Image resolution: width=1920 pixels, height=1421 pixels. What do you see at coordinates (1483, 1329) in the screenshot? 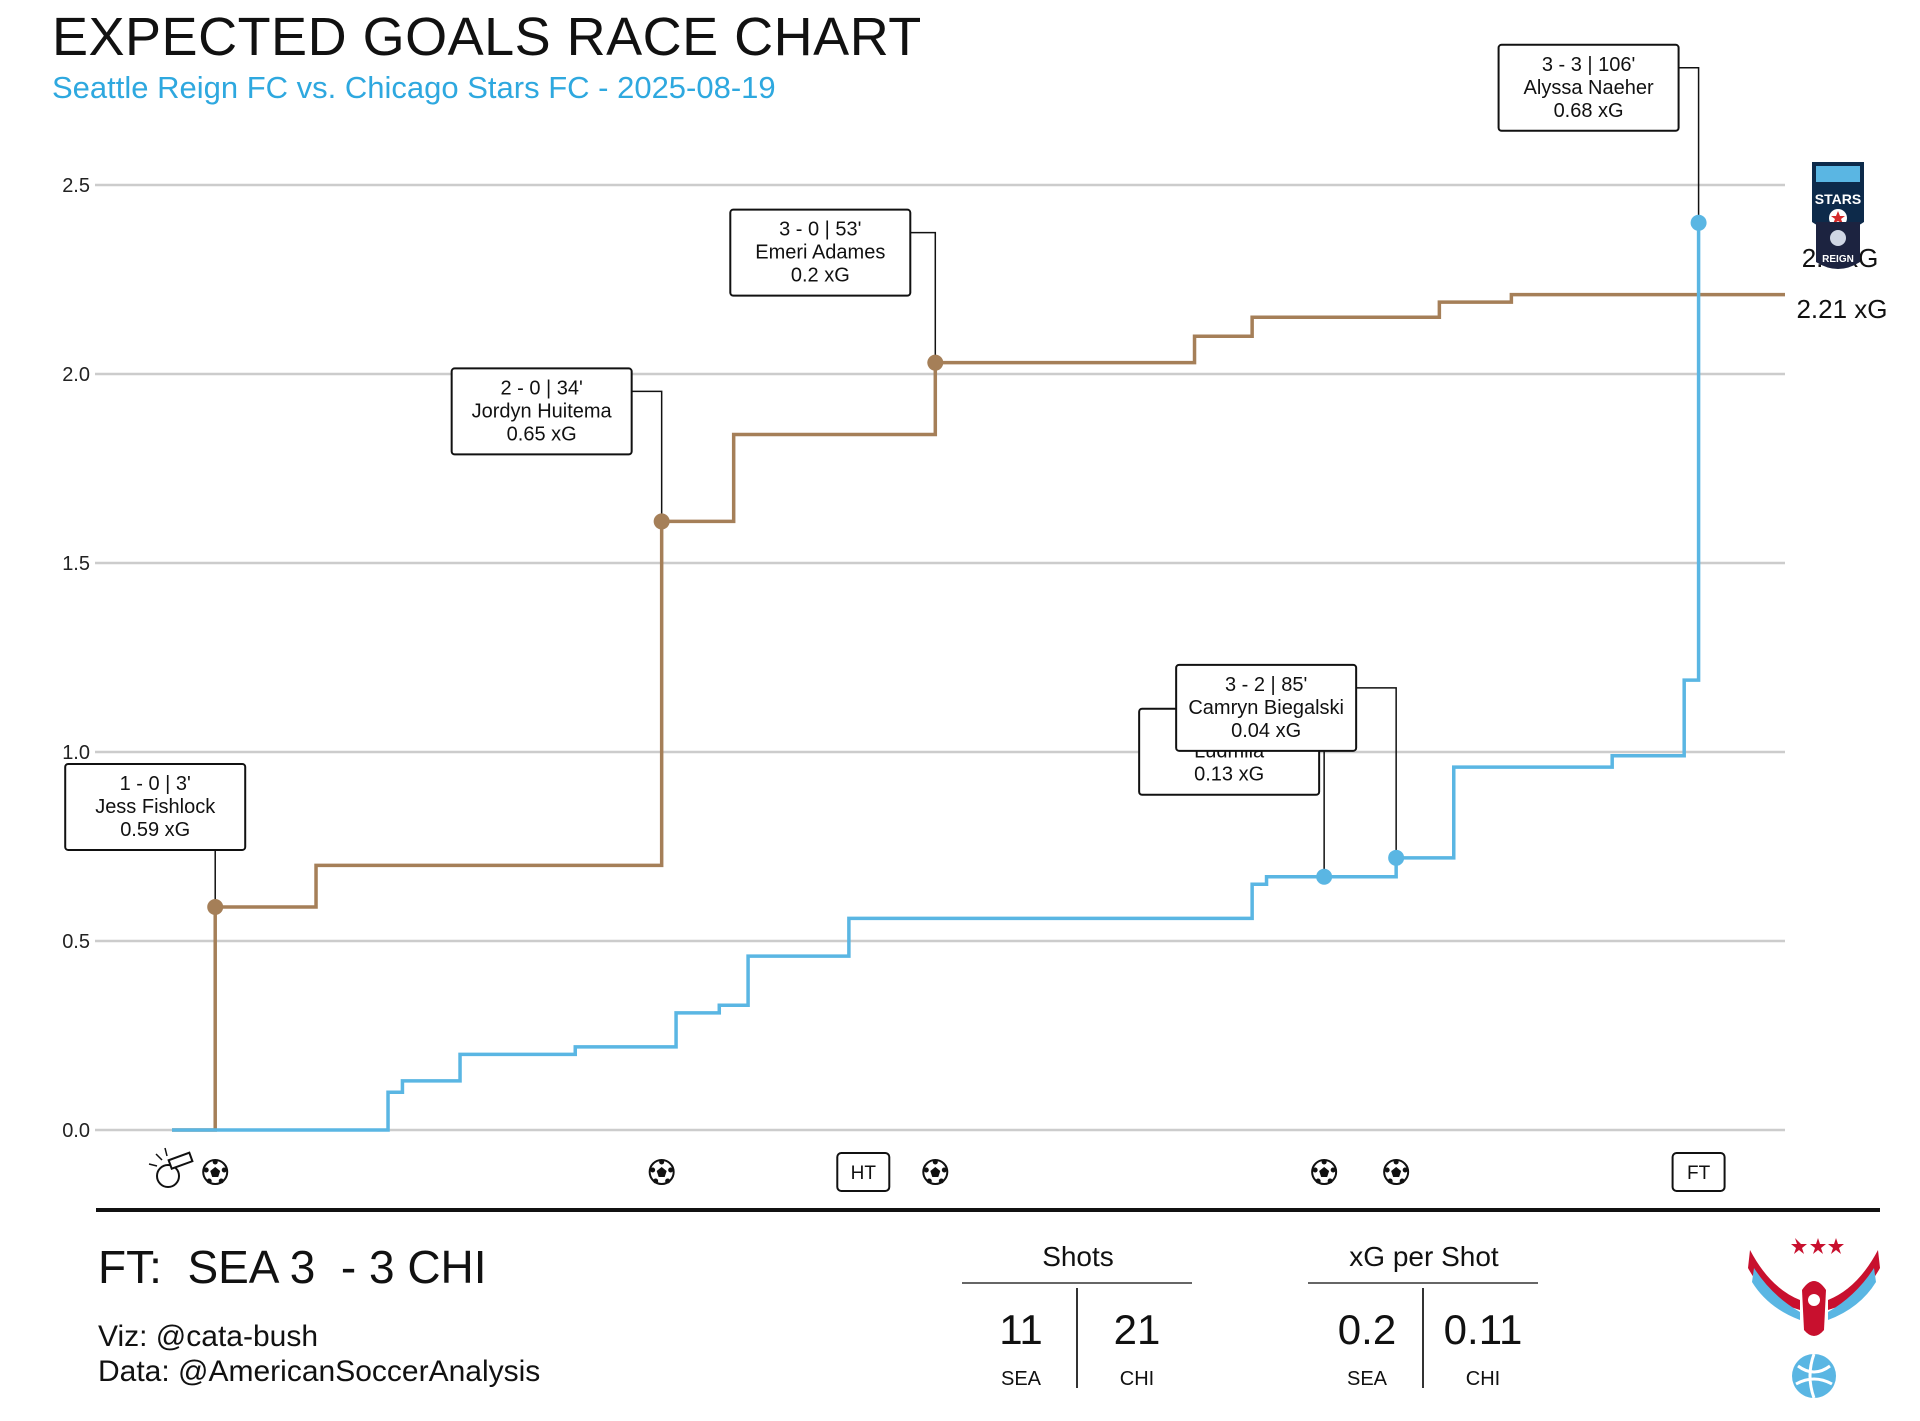
I see `xg-per-shot-chi-value: 0.11` at bounding box center [1483, 1329].